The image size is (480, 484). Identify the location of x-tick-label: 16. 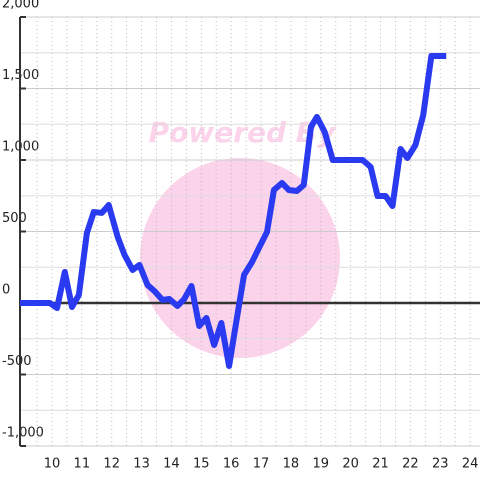
(231, 464).